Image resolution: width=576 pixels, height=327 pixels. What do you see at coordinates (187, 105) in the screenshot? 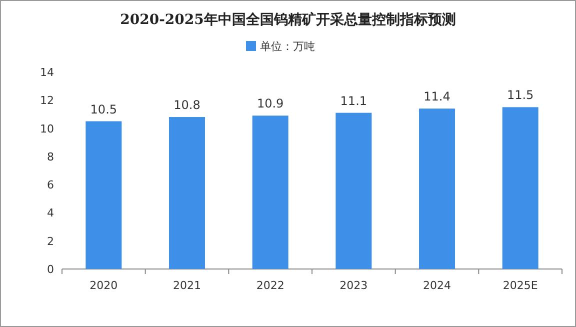
I see `data-label: 10.8` at bounding box center [187, 105].